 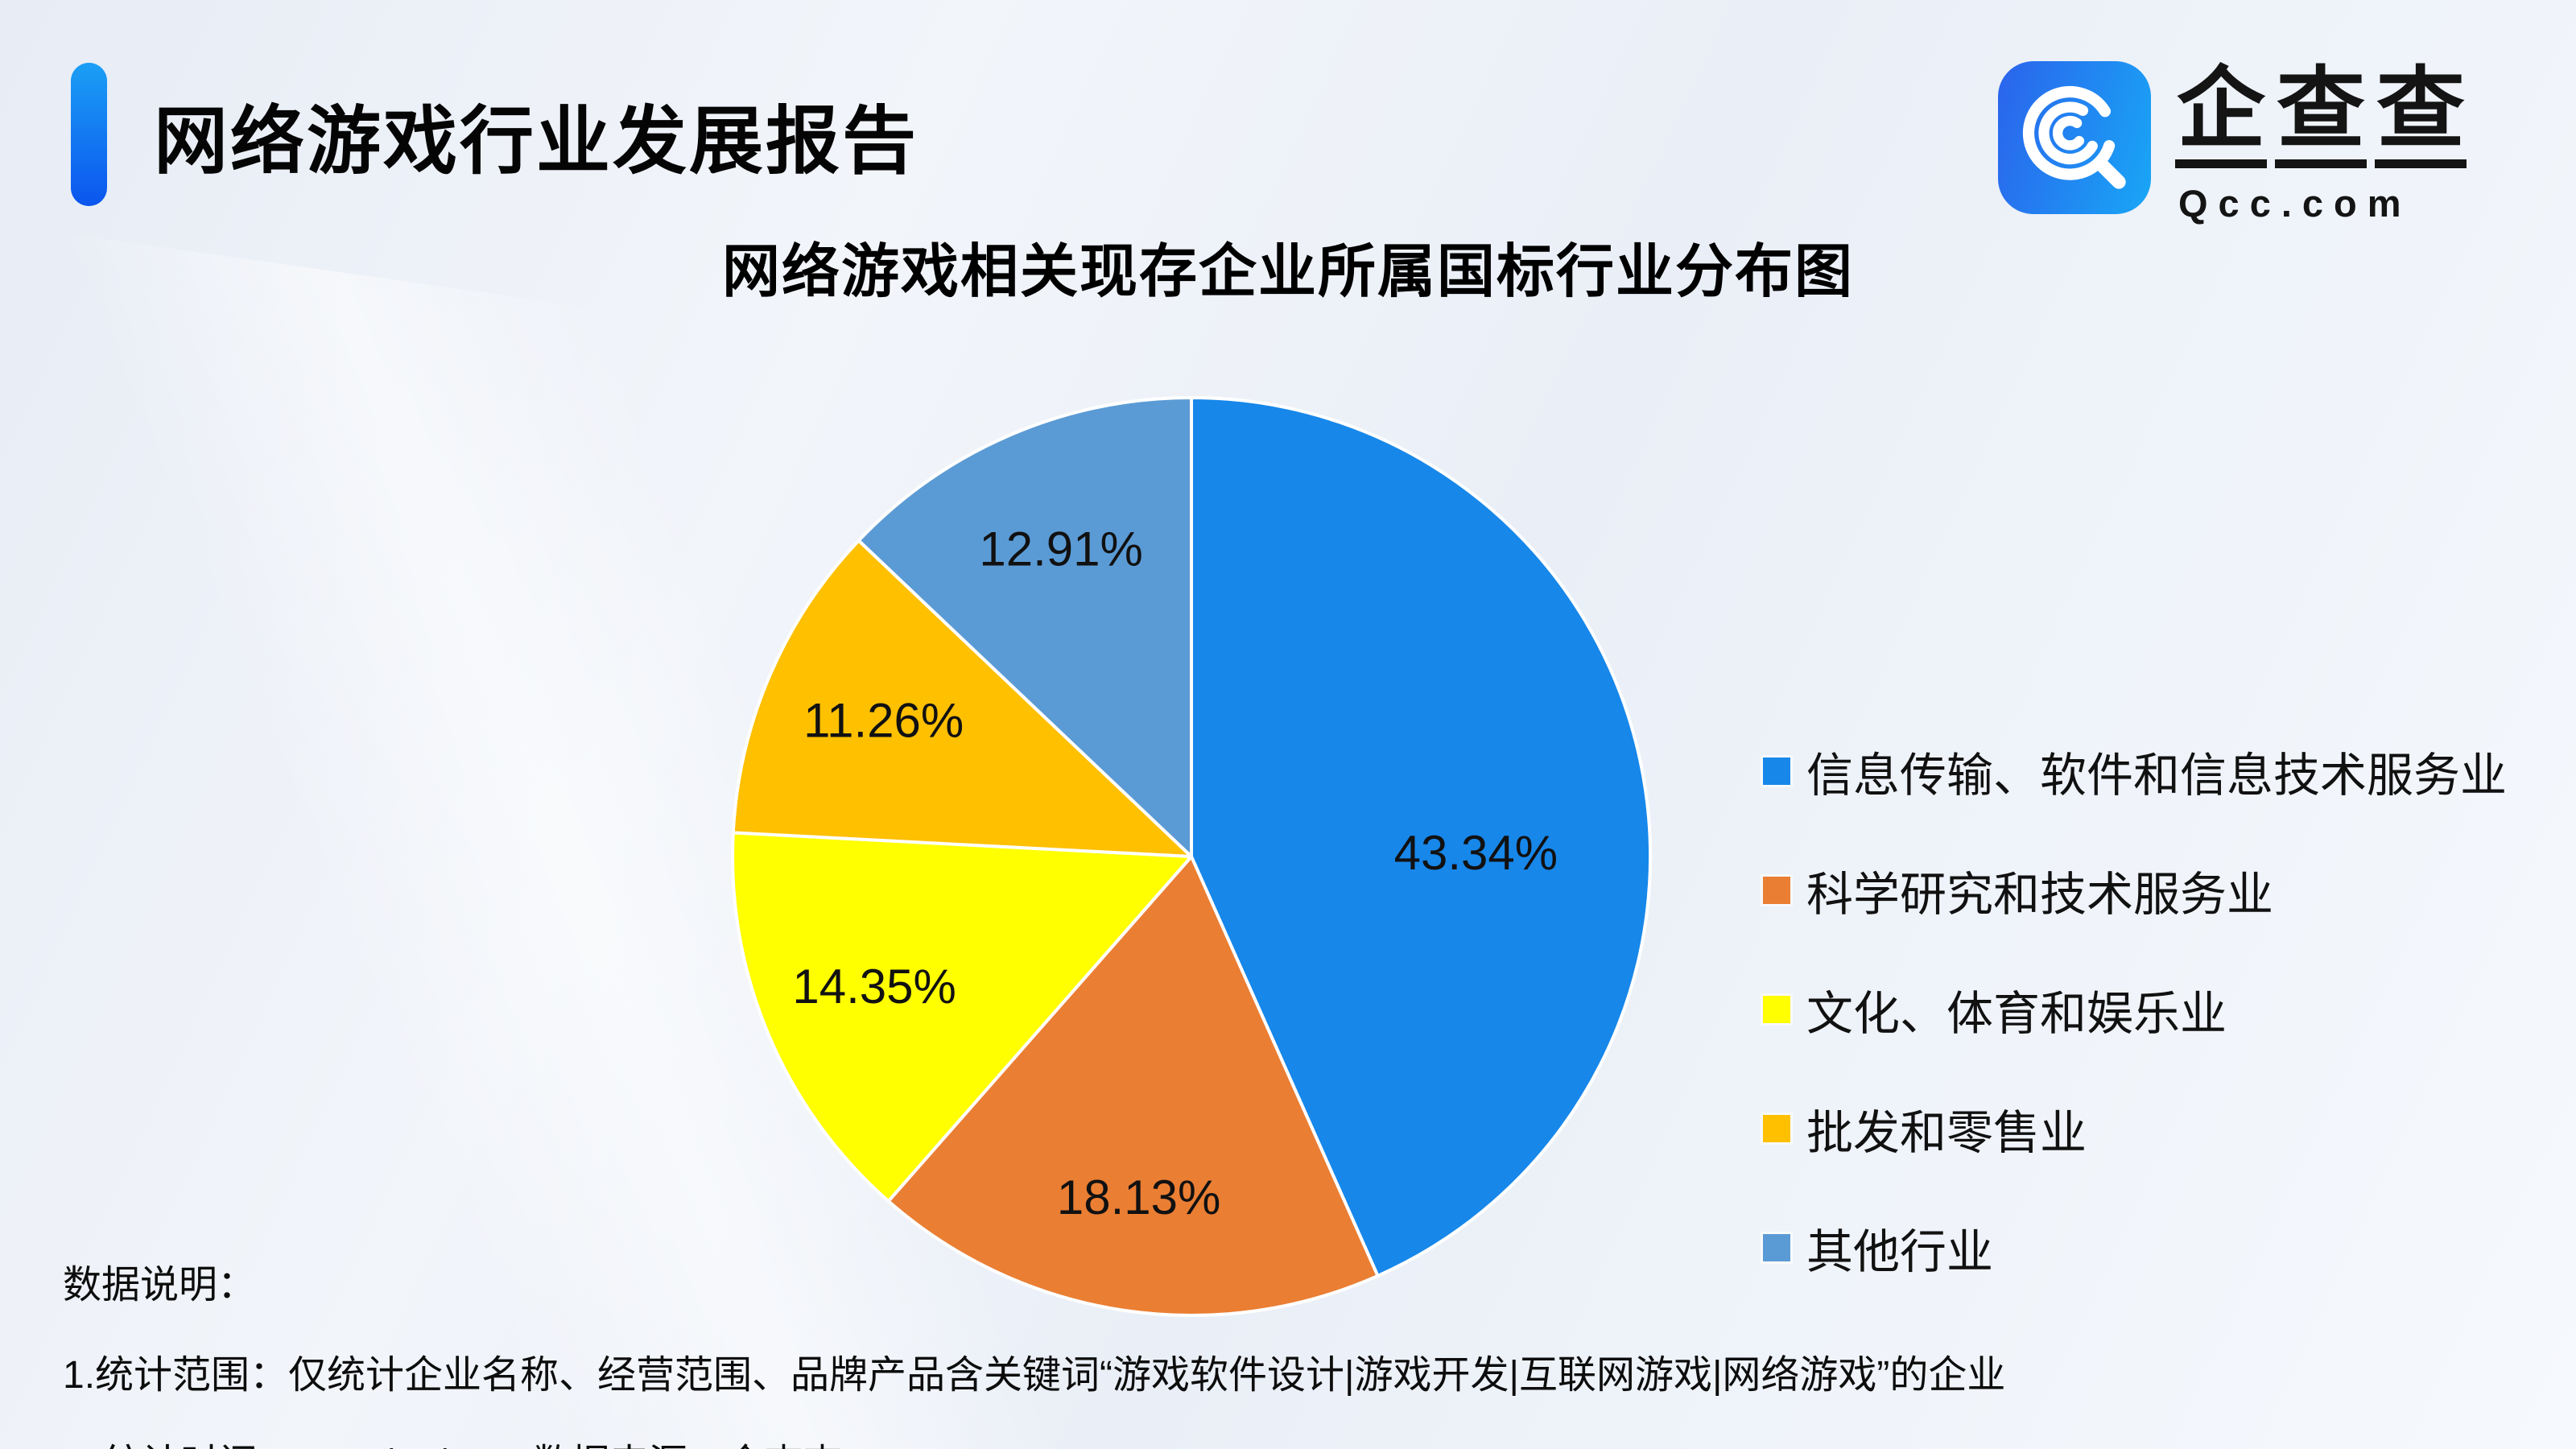 I want to click on notes-heading: 数据说明：, so click(x=160, y=1285).